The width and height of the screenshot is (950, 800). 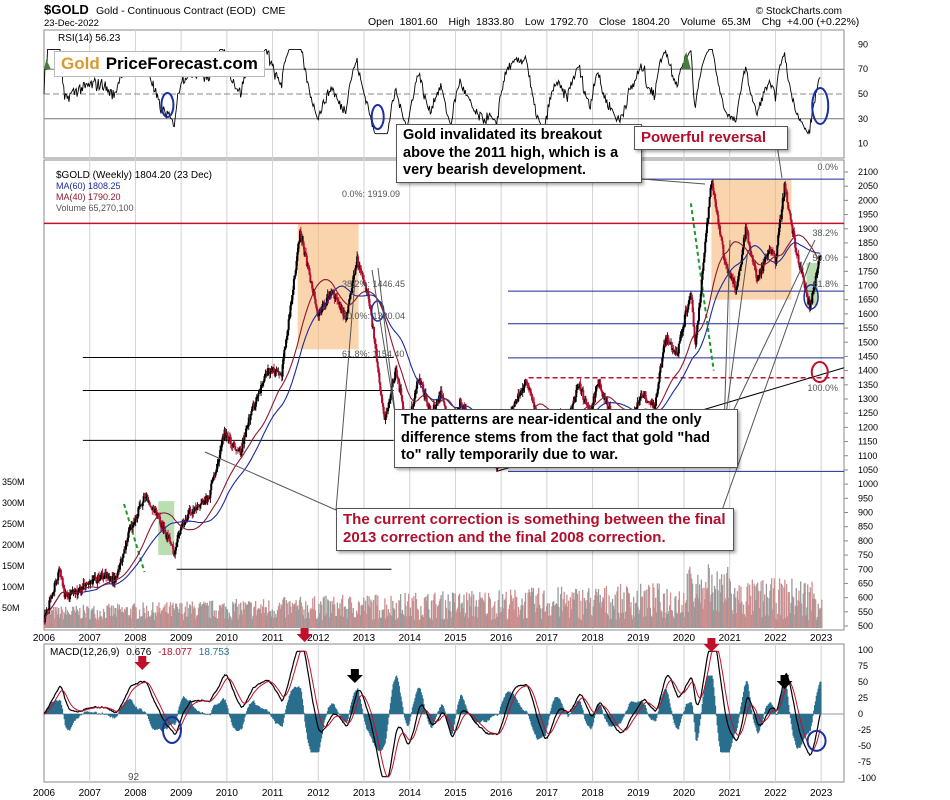 I want to click on y-tick-label: 1450, so click(x=868, y=356).